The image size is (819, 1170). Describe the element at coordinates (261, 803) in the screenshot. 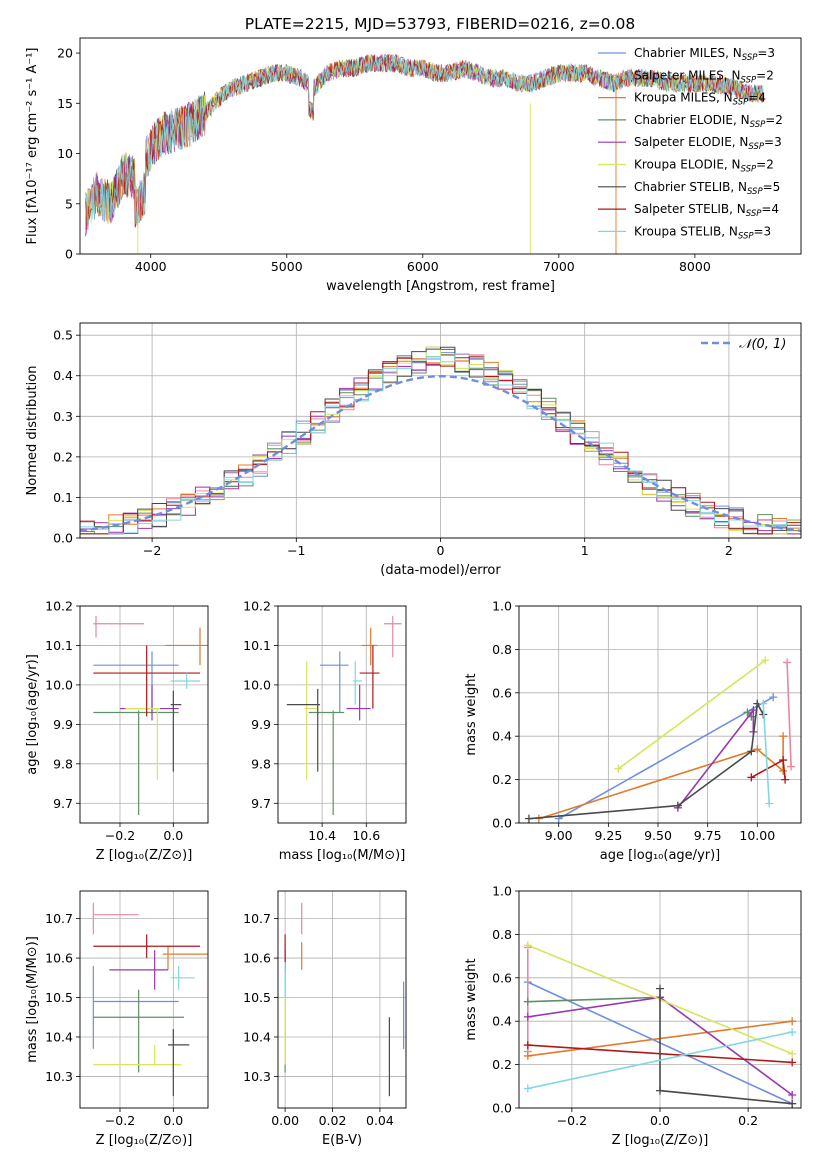

I see `y-tick-label: 9.7` at that location.